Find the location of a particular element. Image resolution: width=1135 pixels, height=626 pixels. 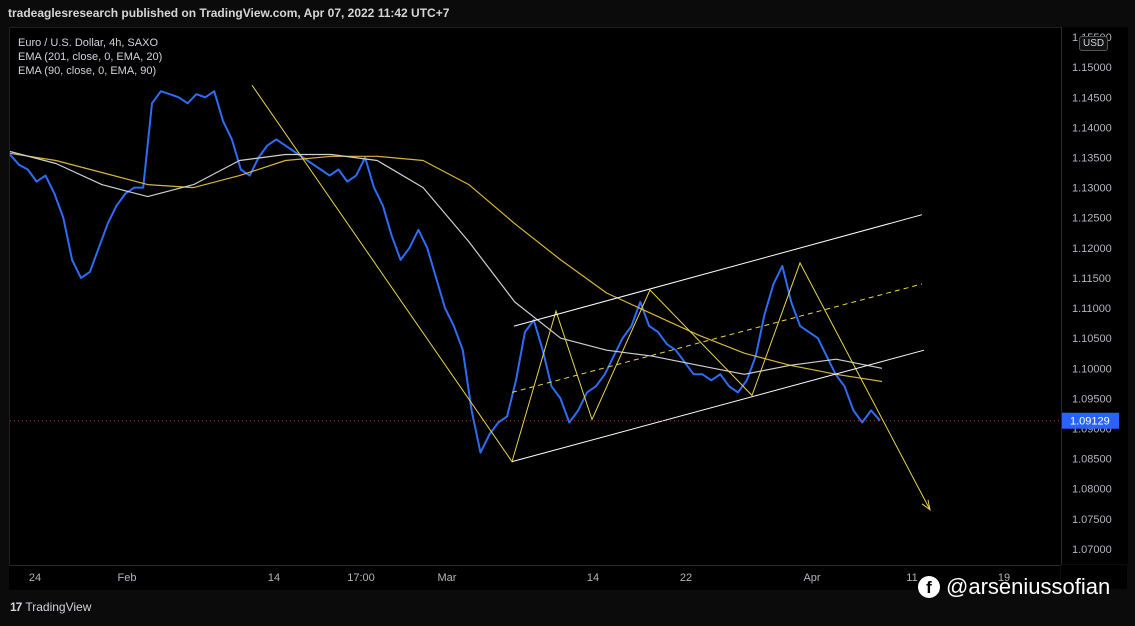

axis-corner is located at coordinates (1094, 577).